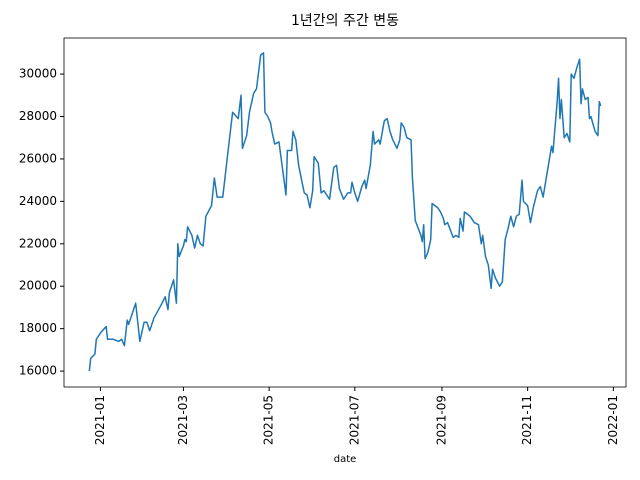  I want to click on x-tick-label: 2021-01, so click(100, 420).